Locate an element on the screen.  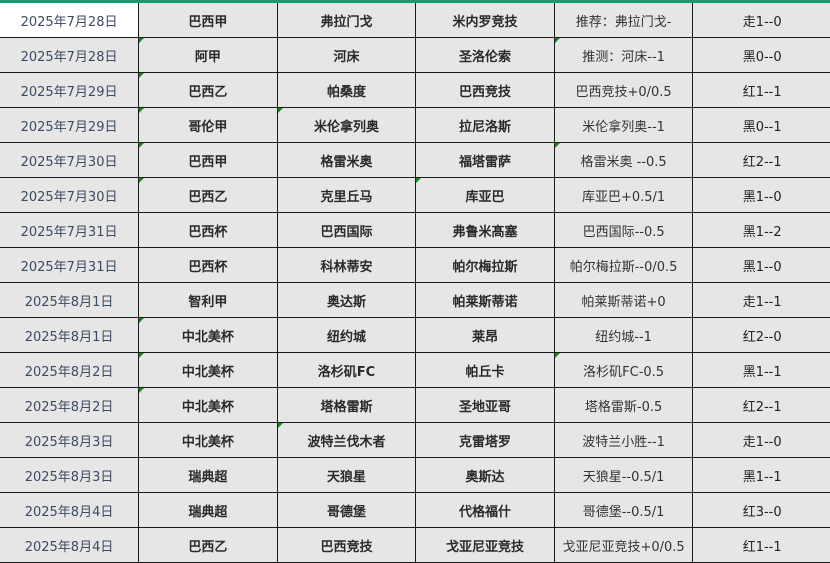
tip-cell: 推测：河床--1 is located at coordinates (623, 55).